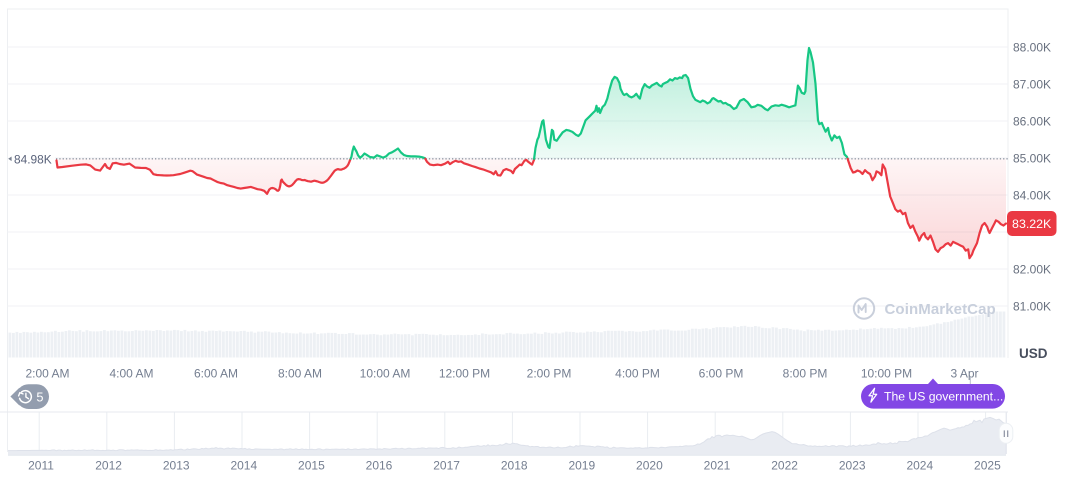 Image resolution: width=1072 pixels, height=477 pixels. Describe the element at coordinates (1032, 85) in the screenshot. I see `svg-text: 87.00K` at that location.